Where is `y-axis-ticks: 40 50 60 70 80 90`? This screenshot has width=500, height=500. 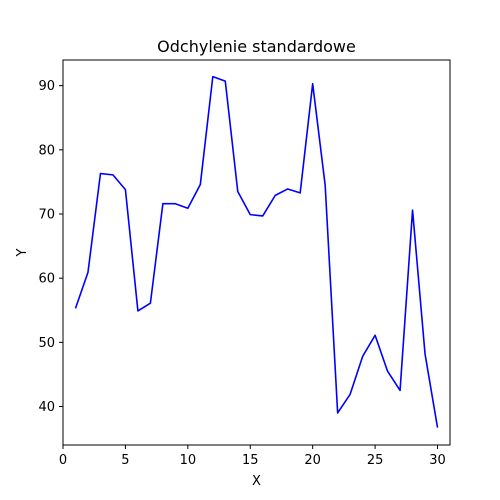 y-axis-ticks: 40 50 60 70 80 90 is located at coordinates (50, 247).